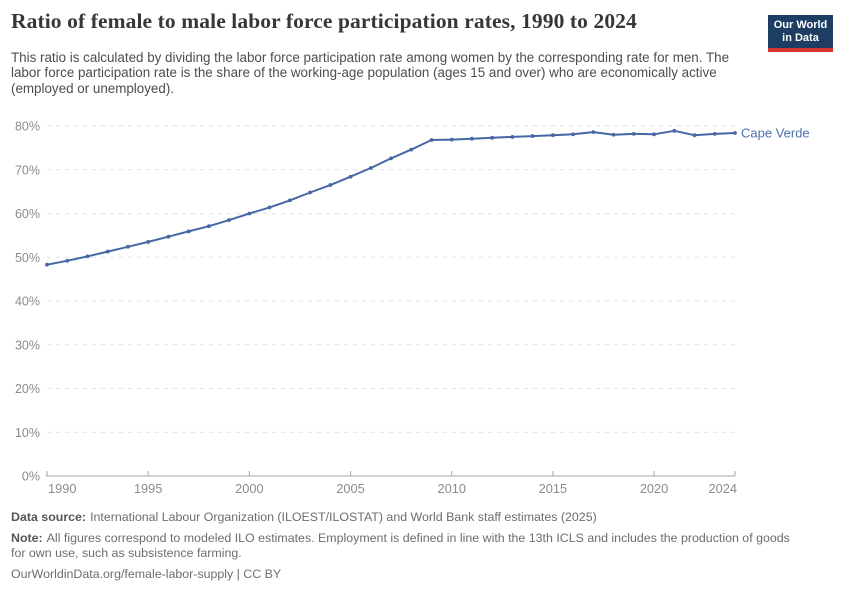 The image size is (850, 600). What do you see at coordinates (27, 214) in the screenshot?
I see `y-axis-tick-label: 60%` at bounding box center [27, 214].